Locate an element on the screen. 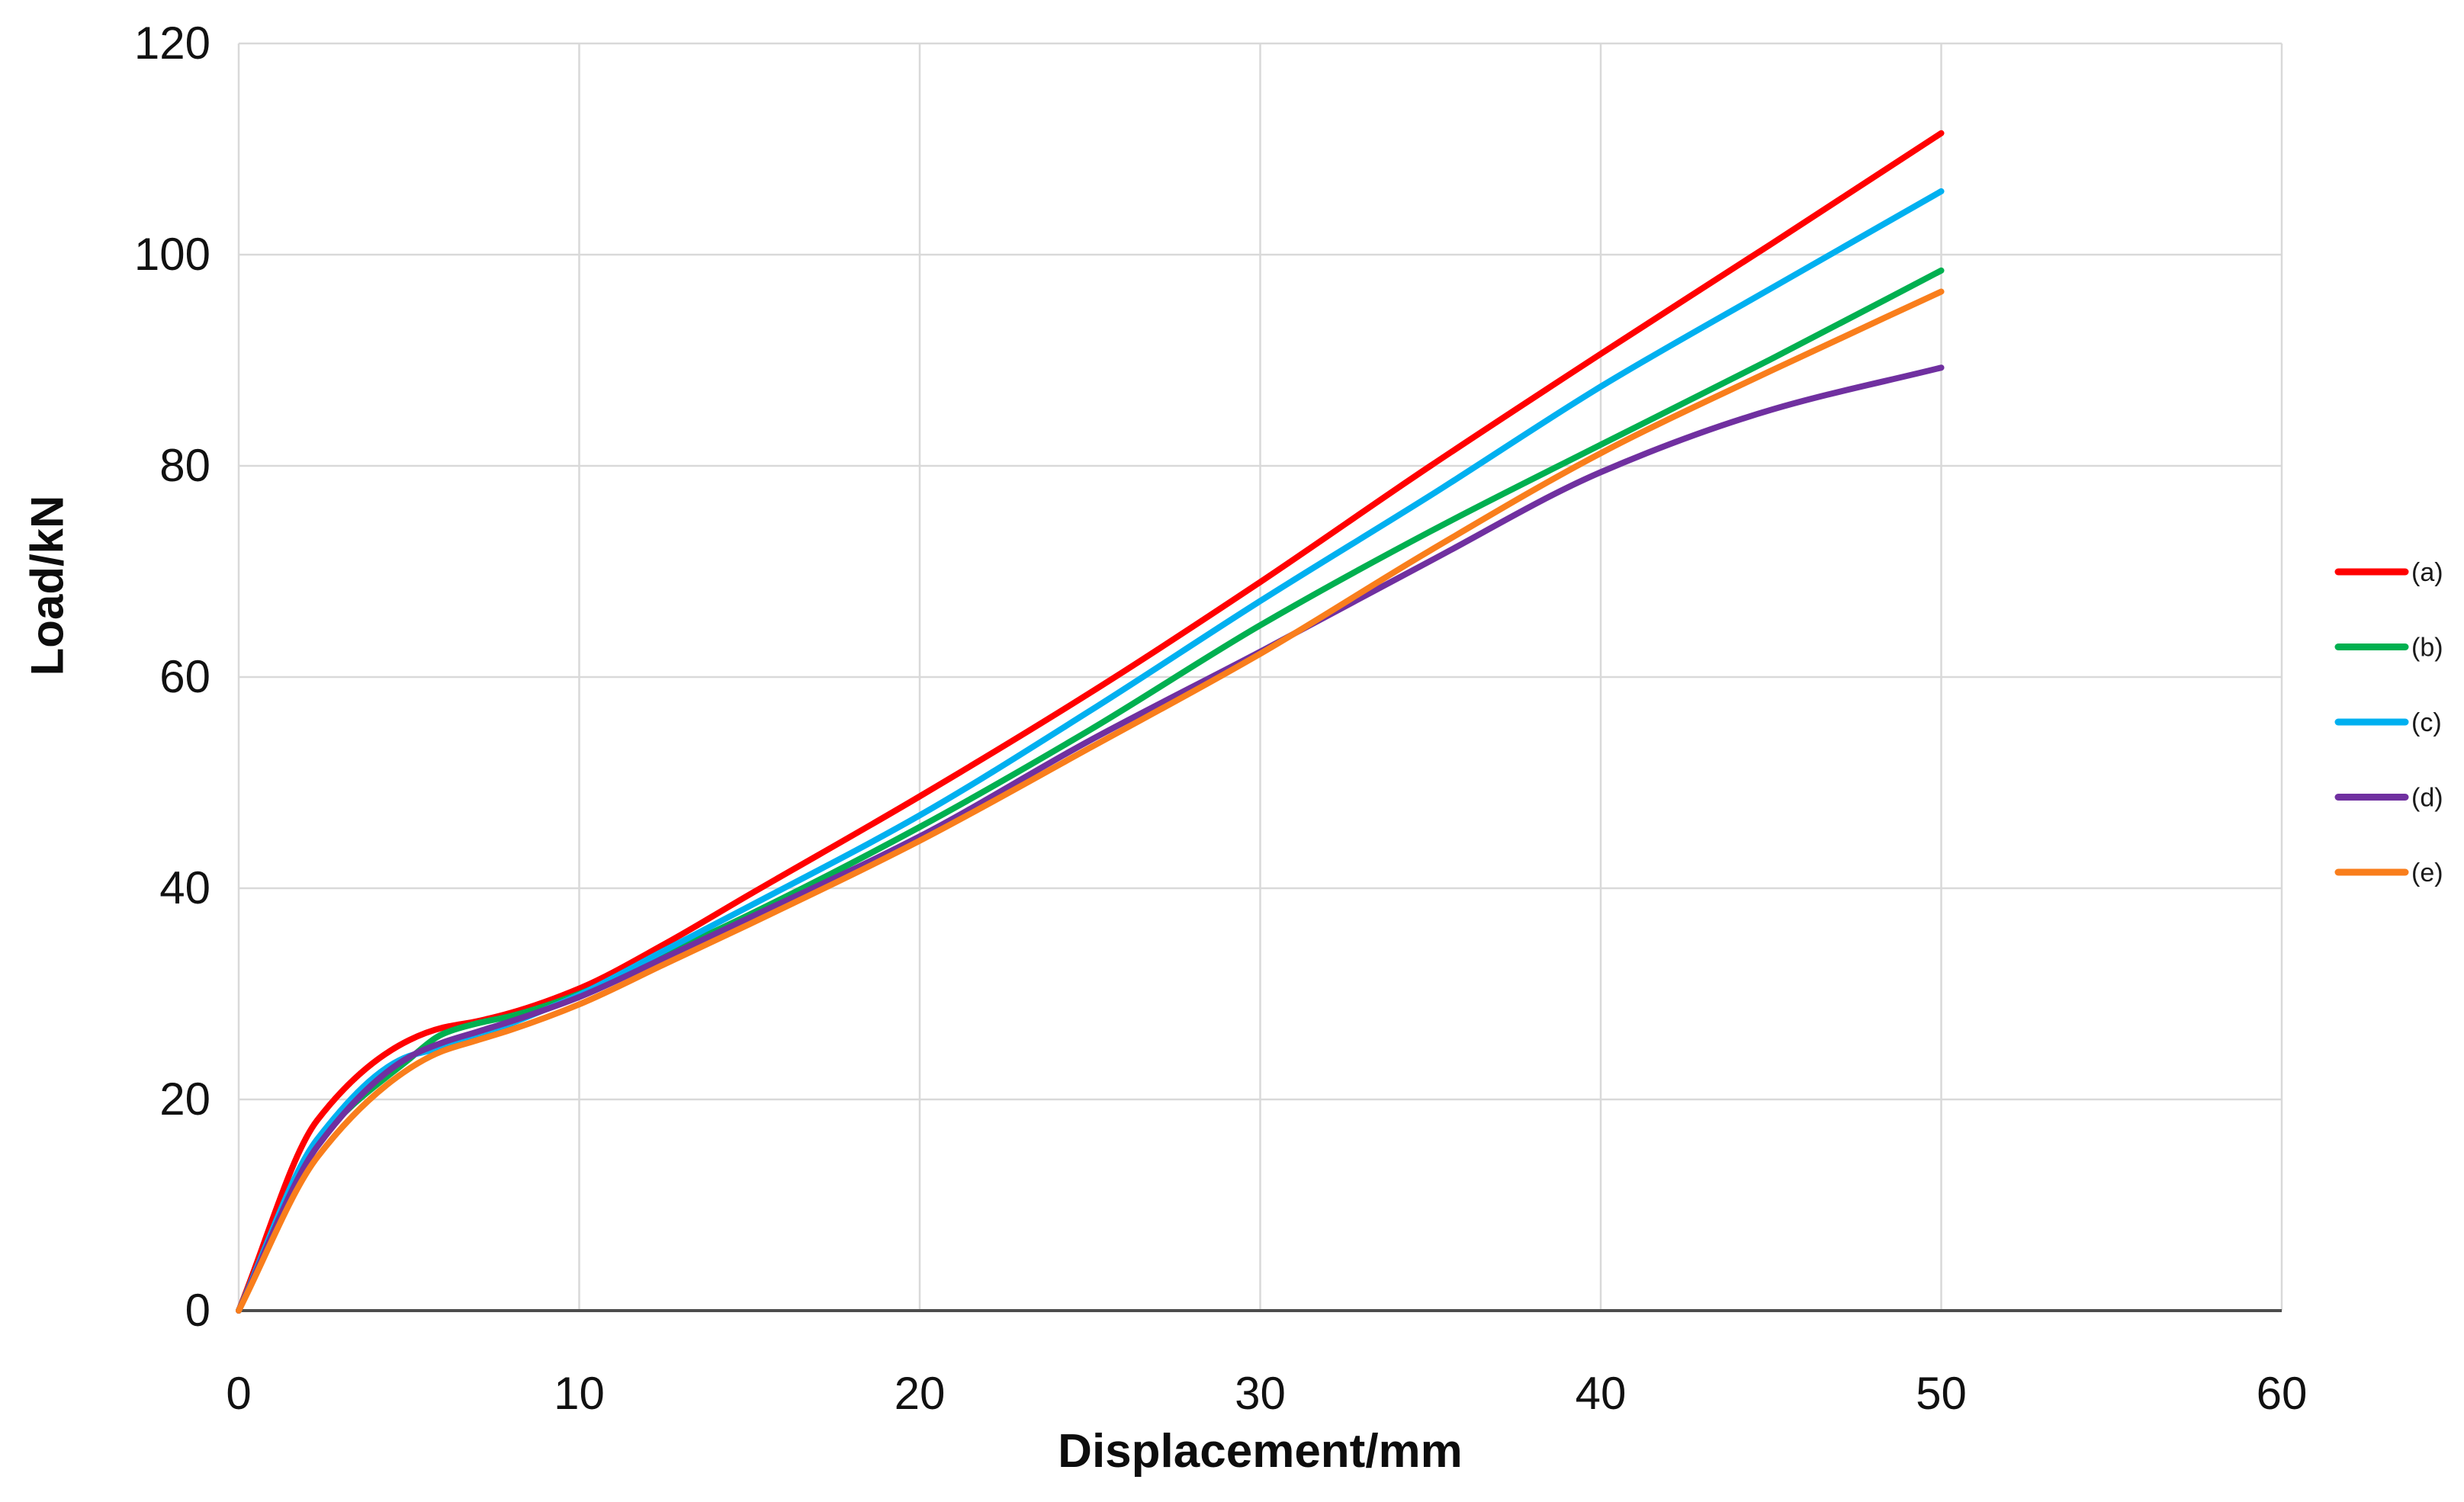 This screenshot has width=2464, height=1502. legend-label-b: (b) is located at coordinates (2427, 648).